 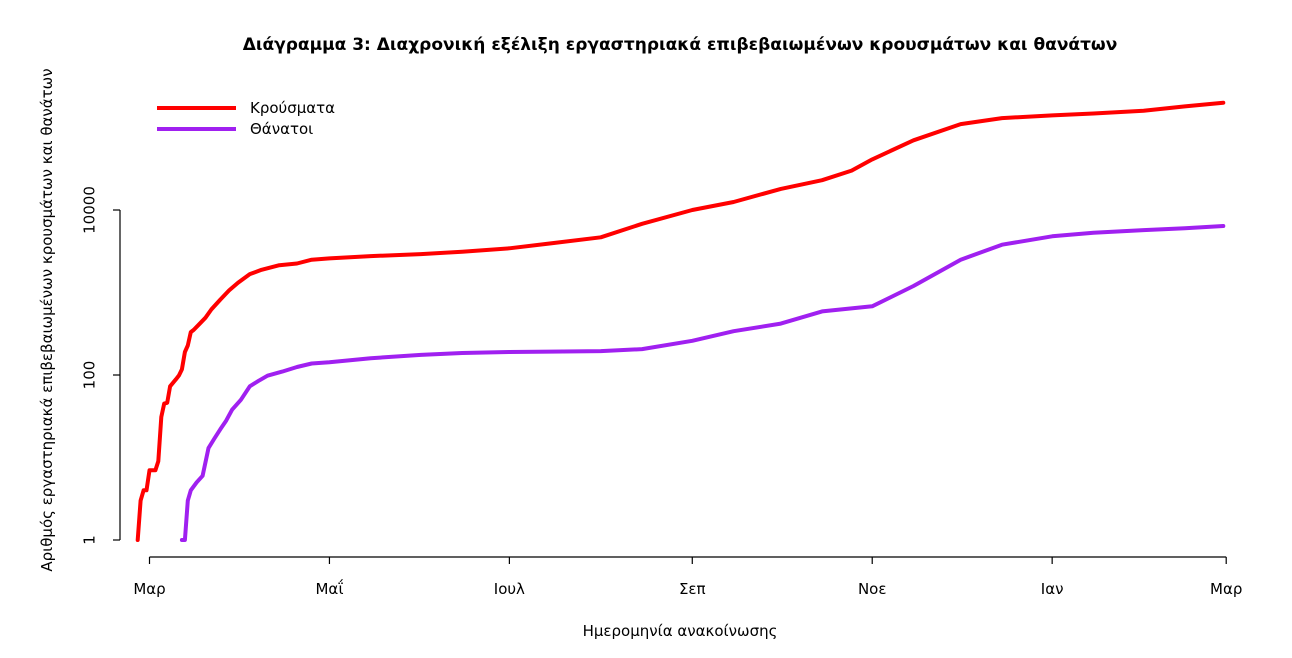 I want to click on x-axis-label: Ημερομηνία ανακοίνωσης, so click(x=680, y=631).